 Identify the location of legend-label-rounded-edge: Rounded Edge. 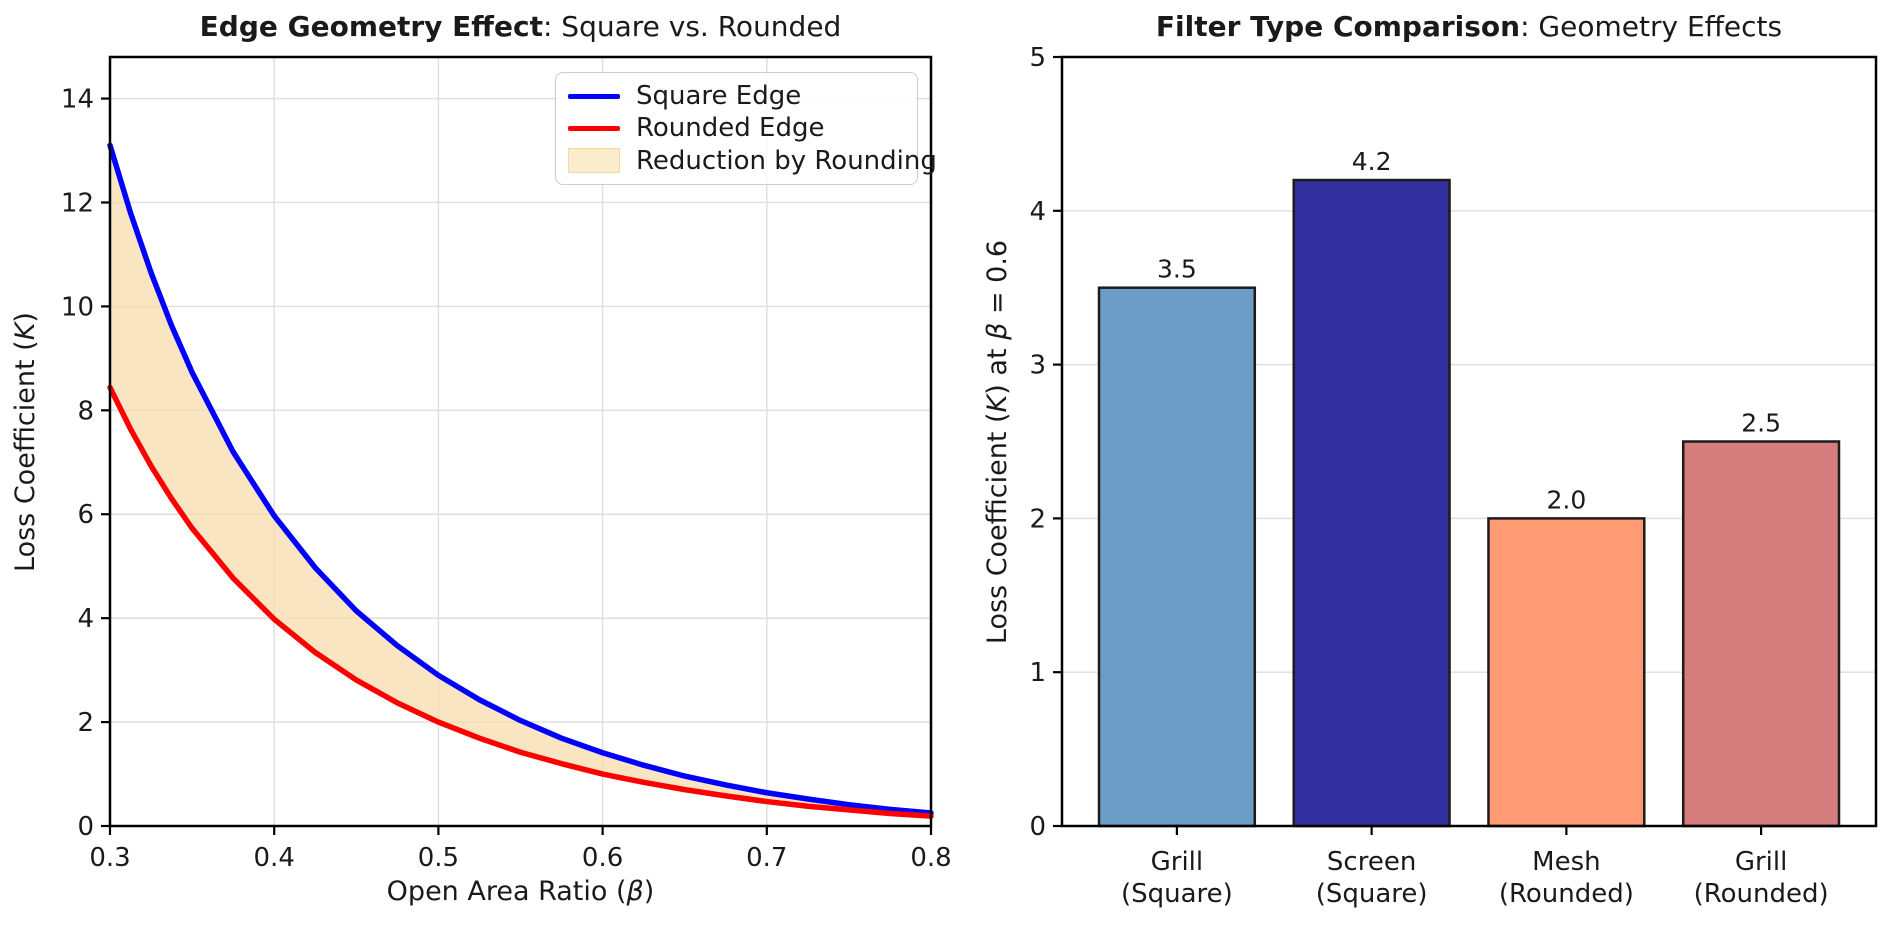
(730, 128).